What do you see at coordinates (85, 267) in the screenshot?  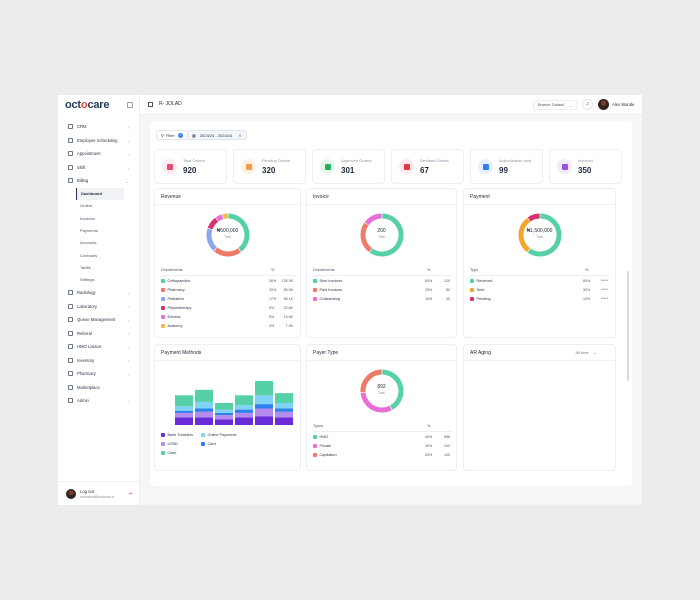 I see `submenu-item-tariffs: Tariffs` at bounding box center [85, 267].